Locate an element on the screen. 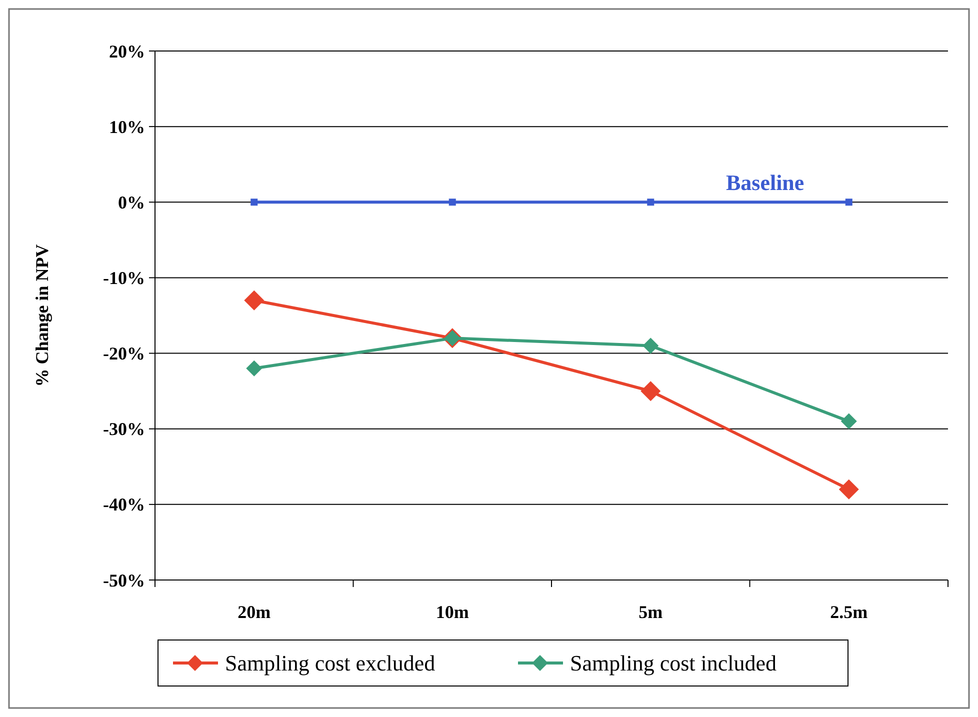  annotation: Baseline is located at coordinates (765, 183).